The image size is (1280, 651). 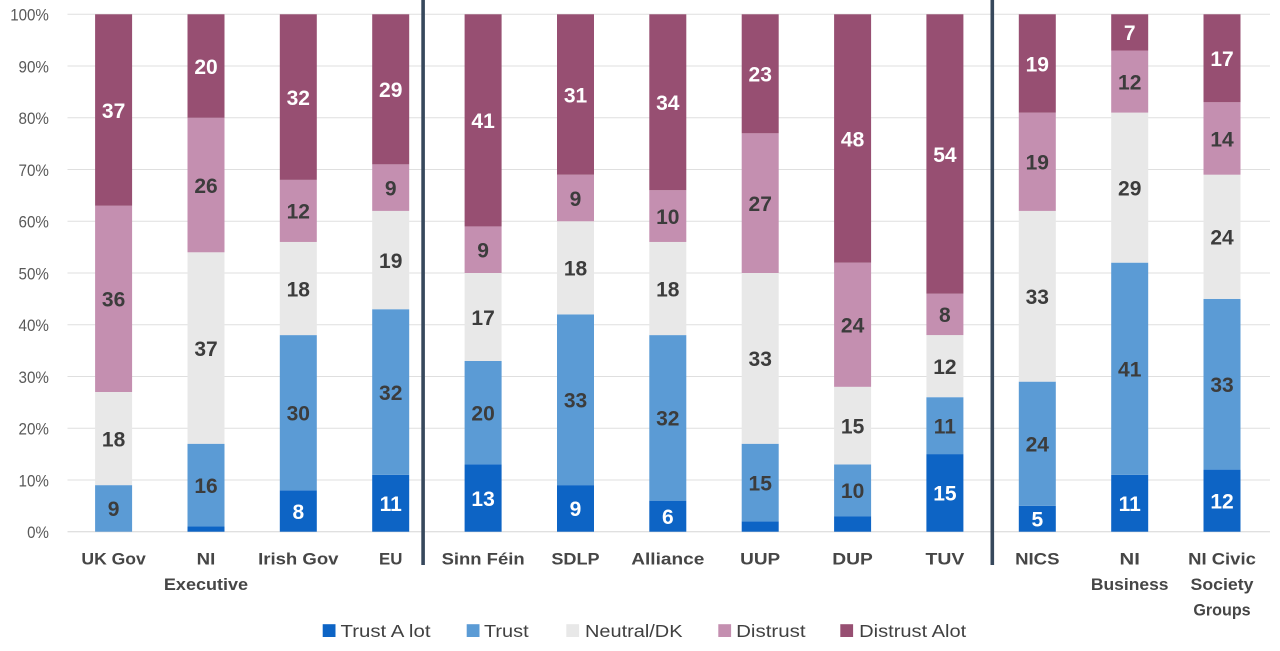 What do you see at coordinates (113, 300) in the screenshot?
I see `svg-text: 36` at bounding box center [113, 300].